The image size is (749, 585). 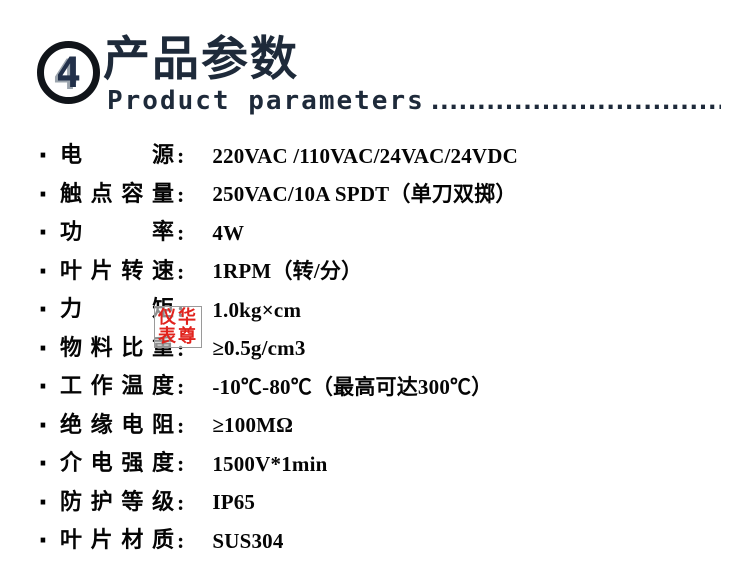 What do you see at coordinates (117, 348) in the screenshot?
I see `param-label: 物料比重` at bounding box center [117, 348].